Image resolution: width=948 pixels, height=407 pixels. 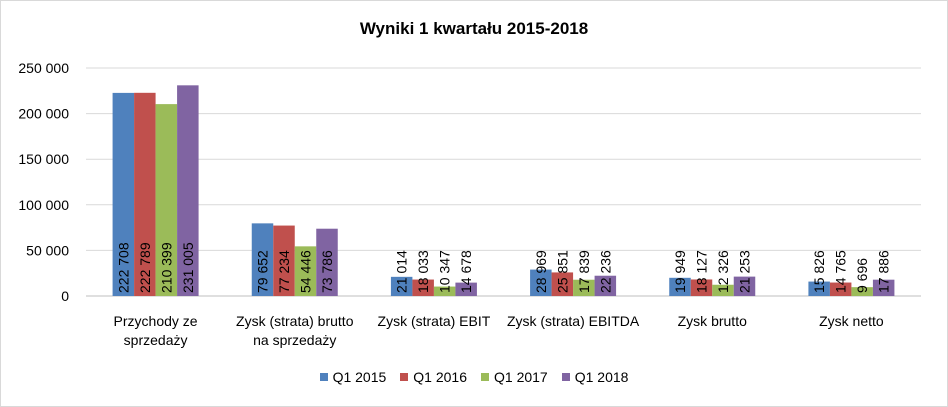 What do you see at coordinates (43, 68) in the screenshot?
I see `y-tick-label: 250 000` at bounding box center [43, 68].